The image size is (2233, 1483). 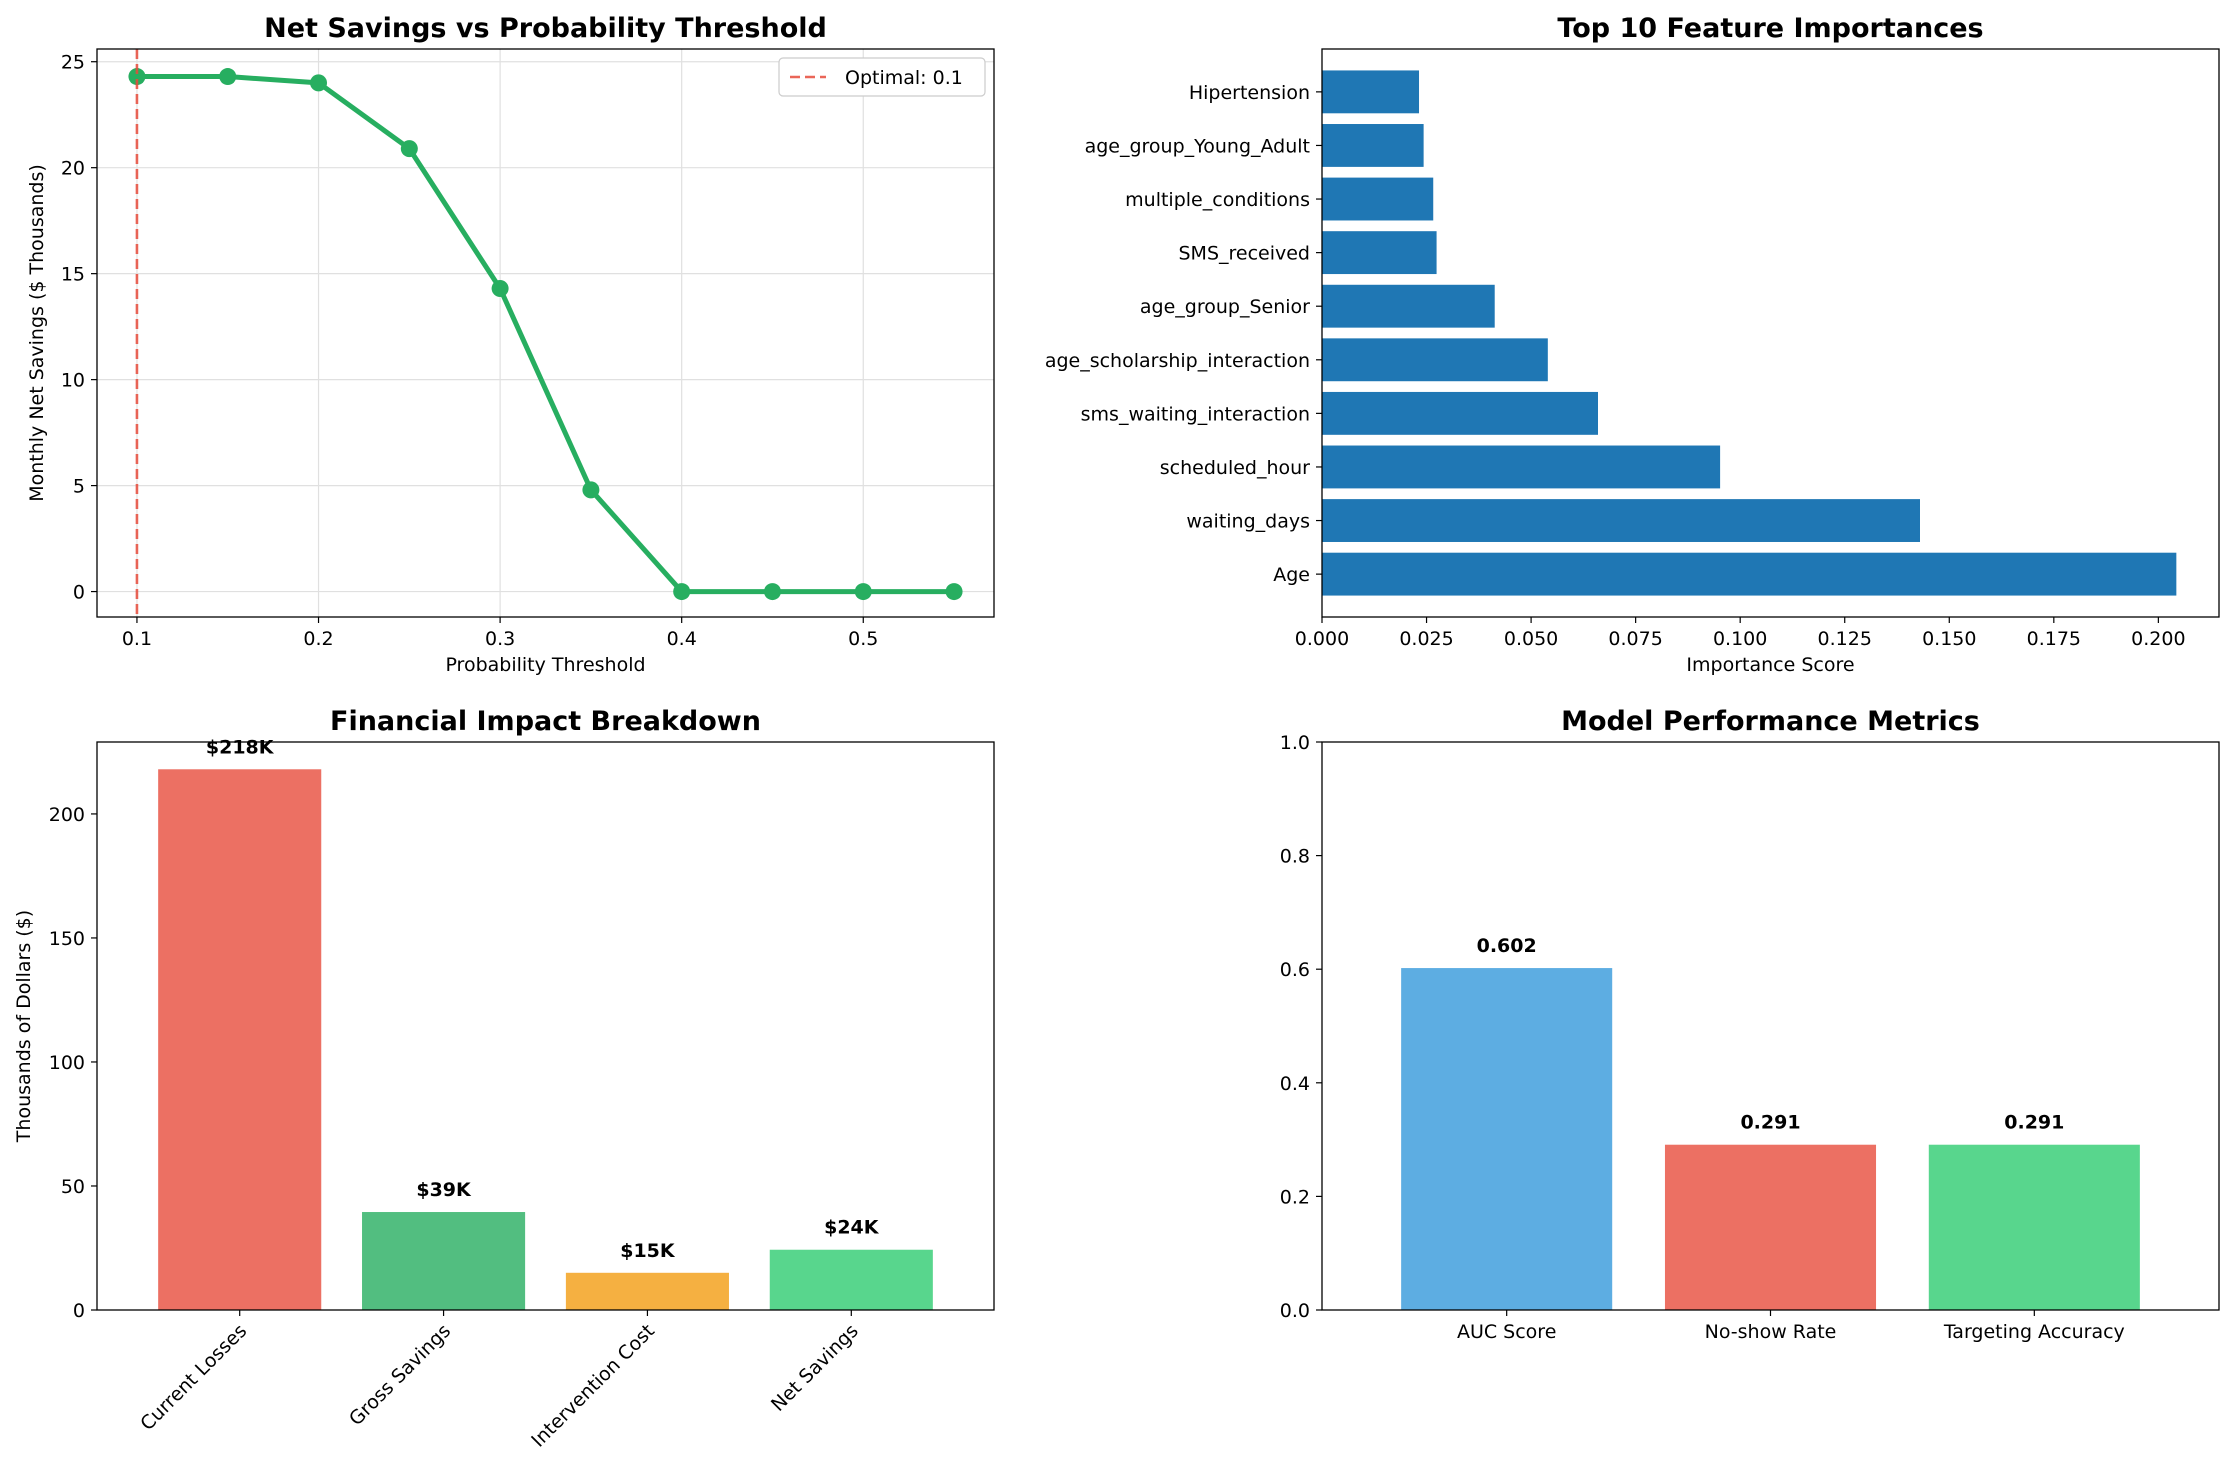 What do you see at coordinates (1291, 575) in the screenshot?
I see `y-tick-label: Age` at bounding box center [1291, 575].